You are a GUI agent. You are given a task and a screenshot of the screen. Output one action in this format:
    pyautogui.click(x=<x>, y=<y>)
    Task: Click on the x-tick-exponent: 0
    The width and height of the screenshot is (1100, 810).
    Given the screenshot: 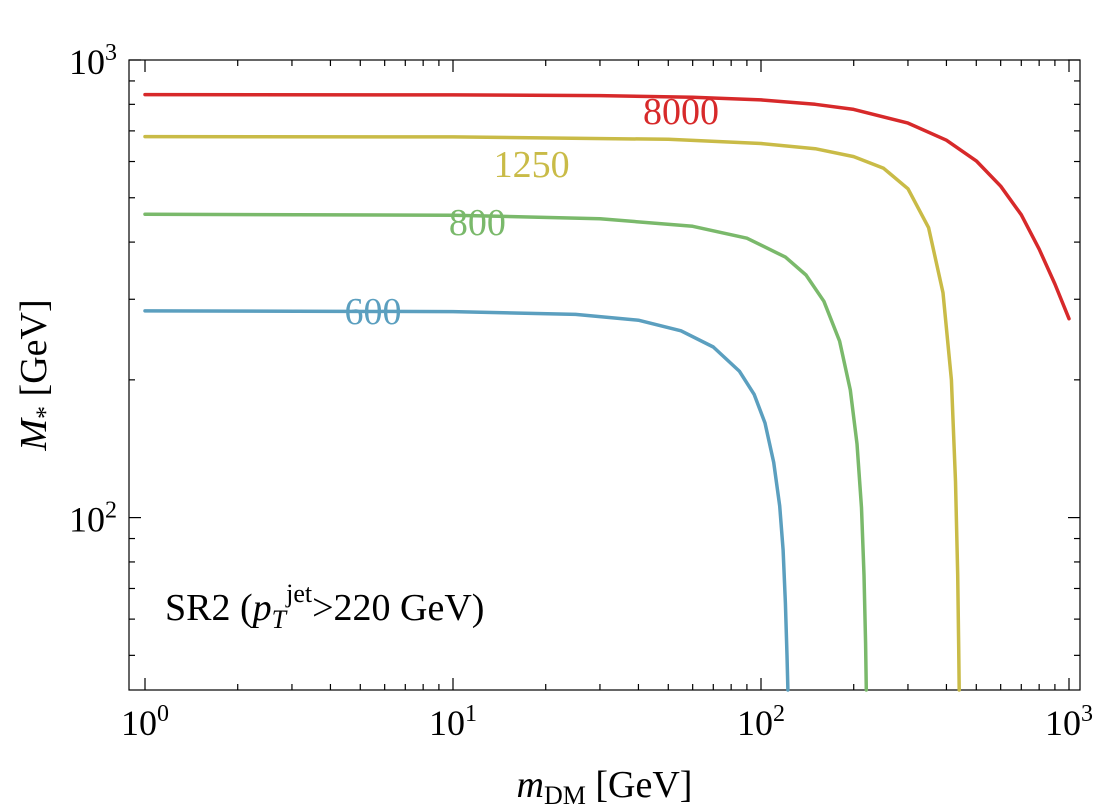 What is the action you would take?
    pyautogui.click(x=163, y=714)
    